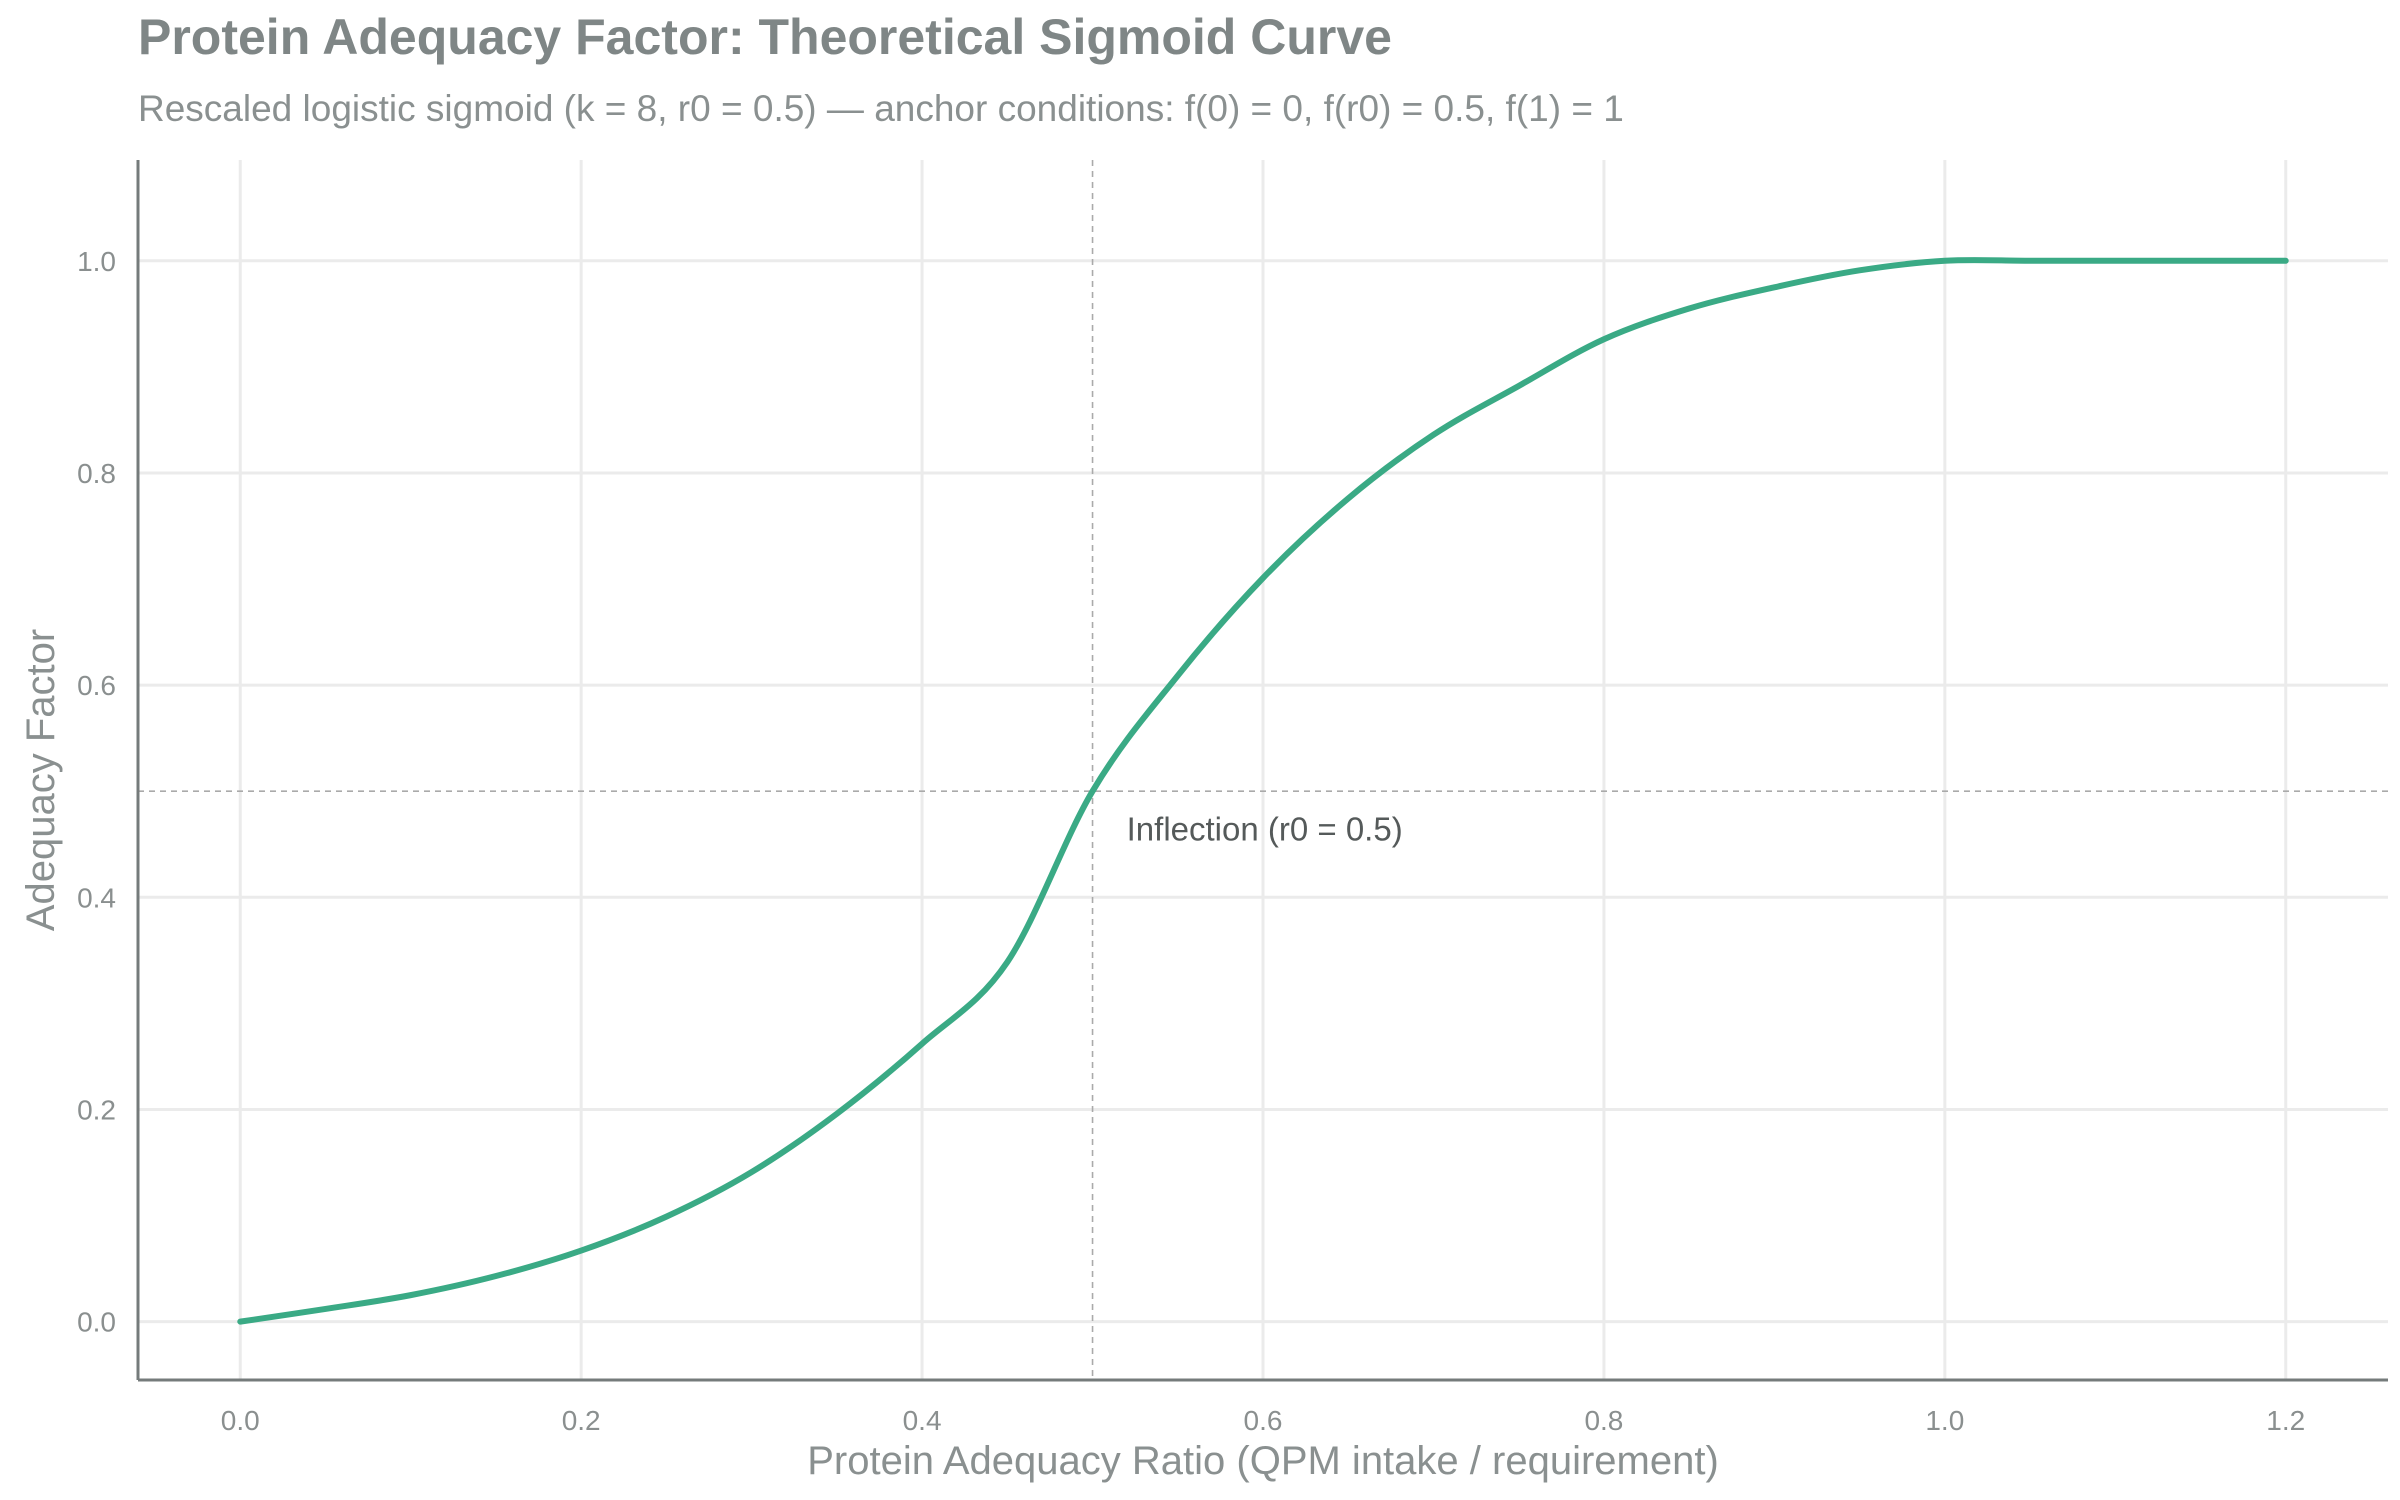  Describe the element at coordinates (1944, 1420) in the screenshot. I see `x-tick-label-5: 1.0` at that location.